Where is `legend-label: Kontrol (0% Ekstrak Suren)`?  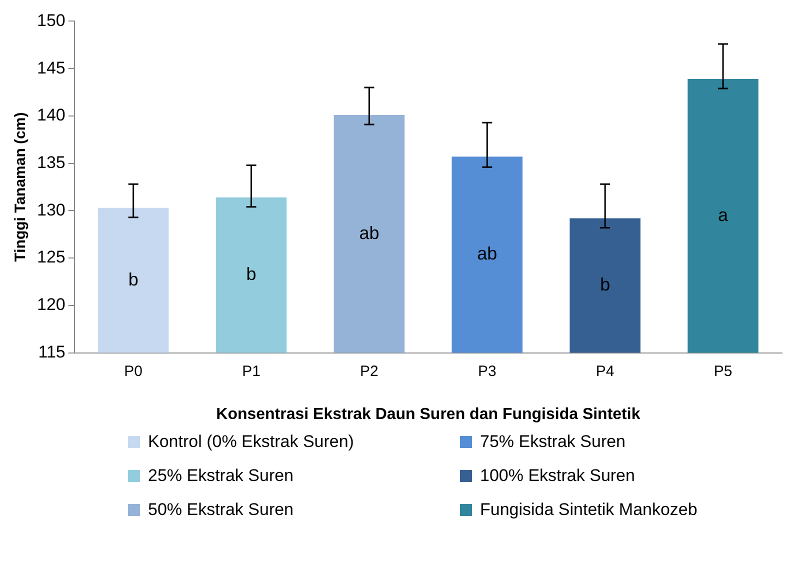 legend-label: Kontrol (0% Ekstrak Suren) is located at coordinates (251, 442).